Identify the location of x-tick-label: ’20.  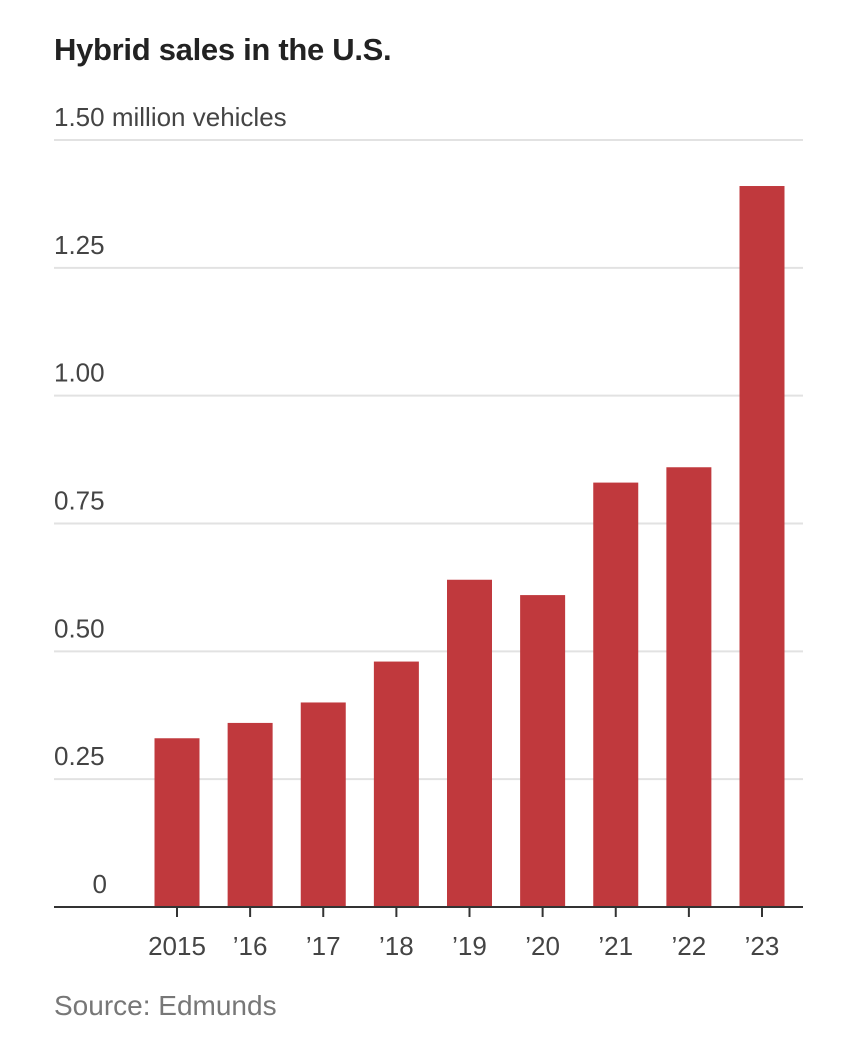
(542, 946).